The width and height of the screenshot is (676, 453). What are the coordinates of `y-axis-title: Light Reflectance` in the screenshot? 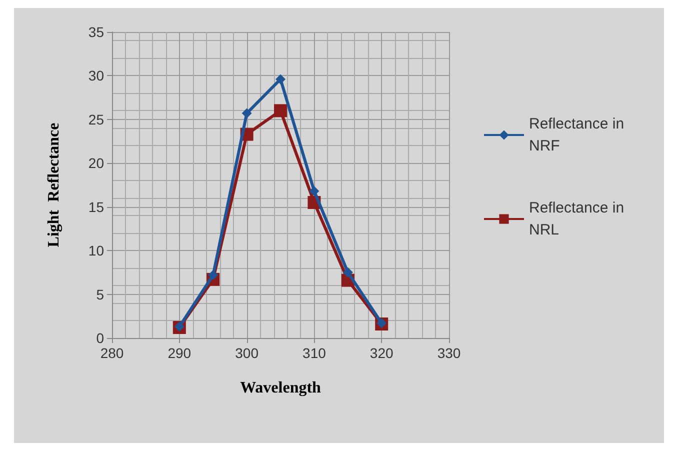 It's located at (54, 185).